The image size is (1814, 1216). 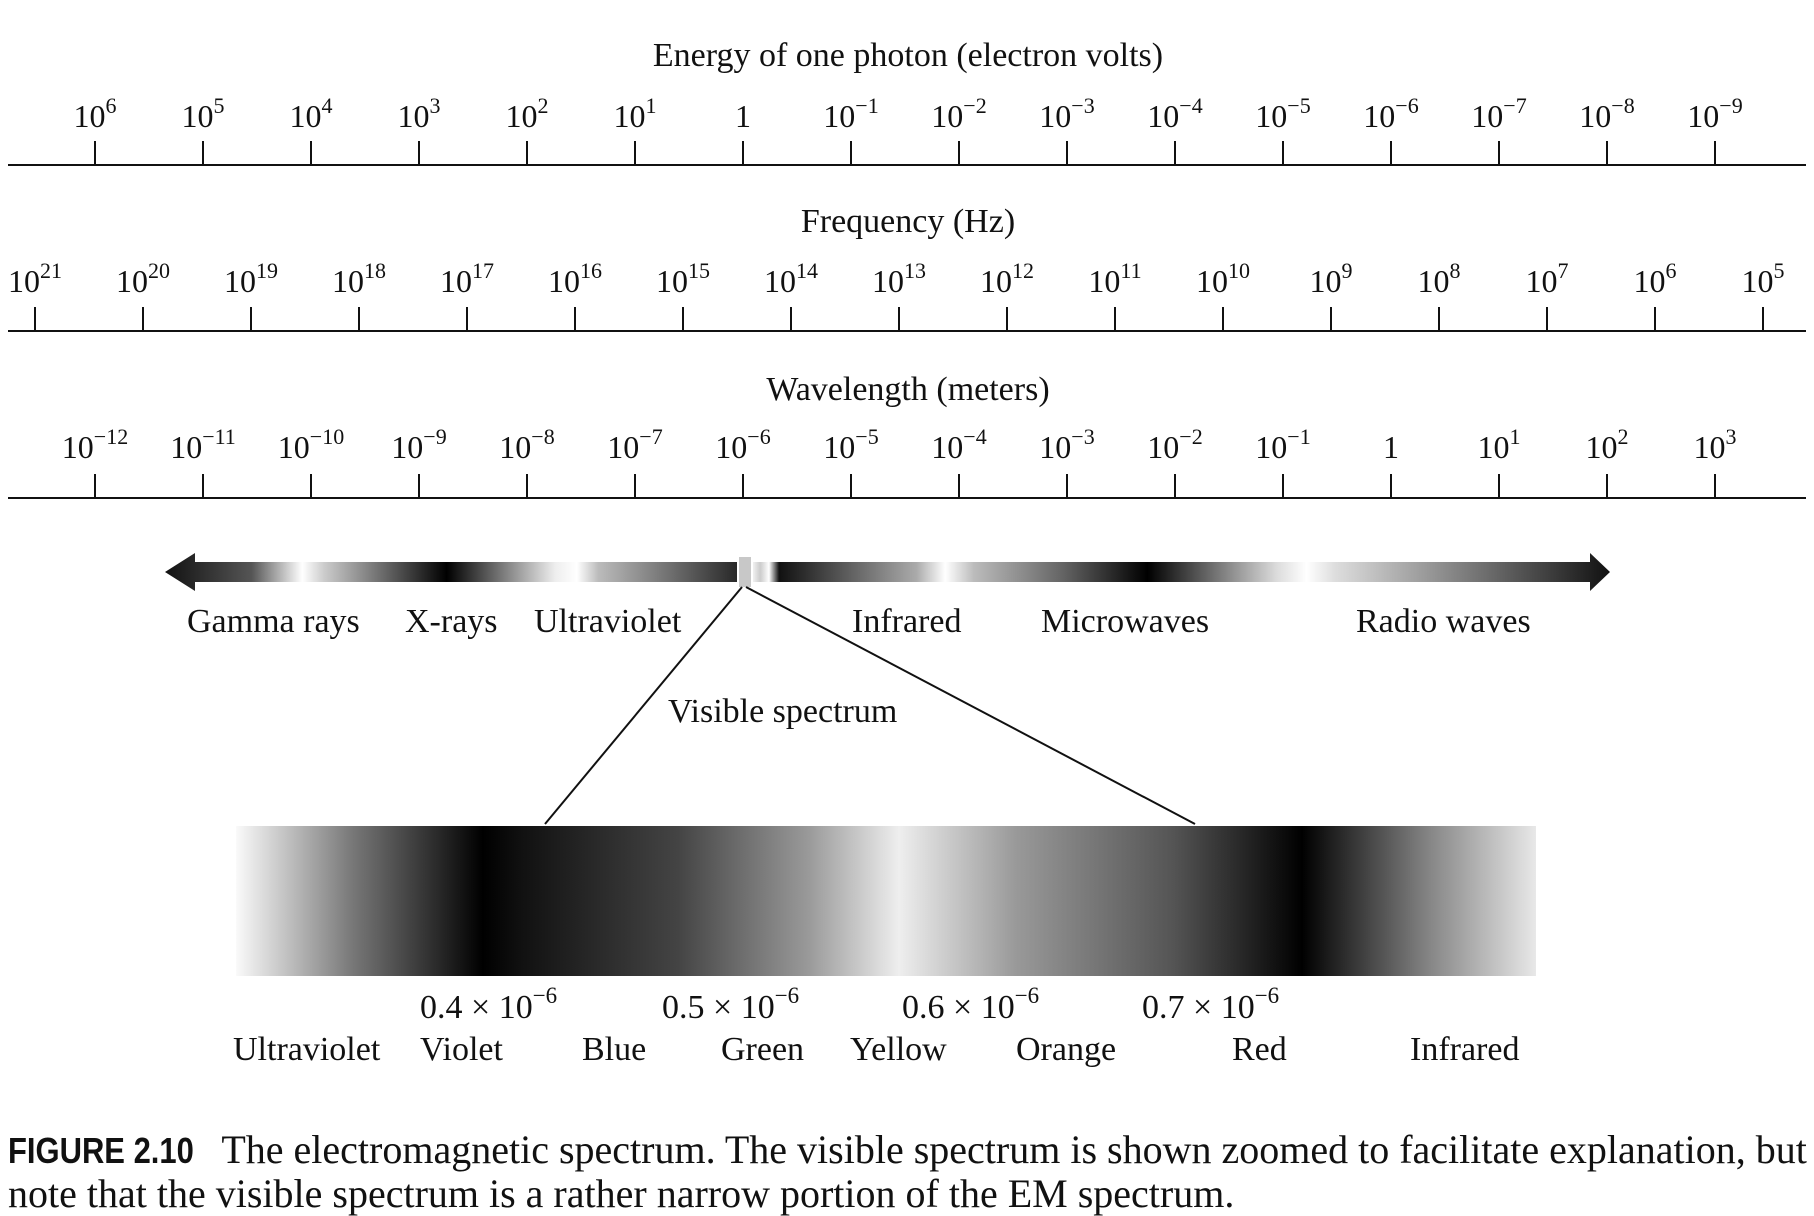 What do you see at coordinates (635, 113) in the screenshot?
I see `energy-tick-label: 10¹` at bounding box center [635, 113].